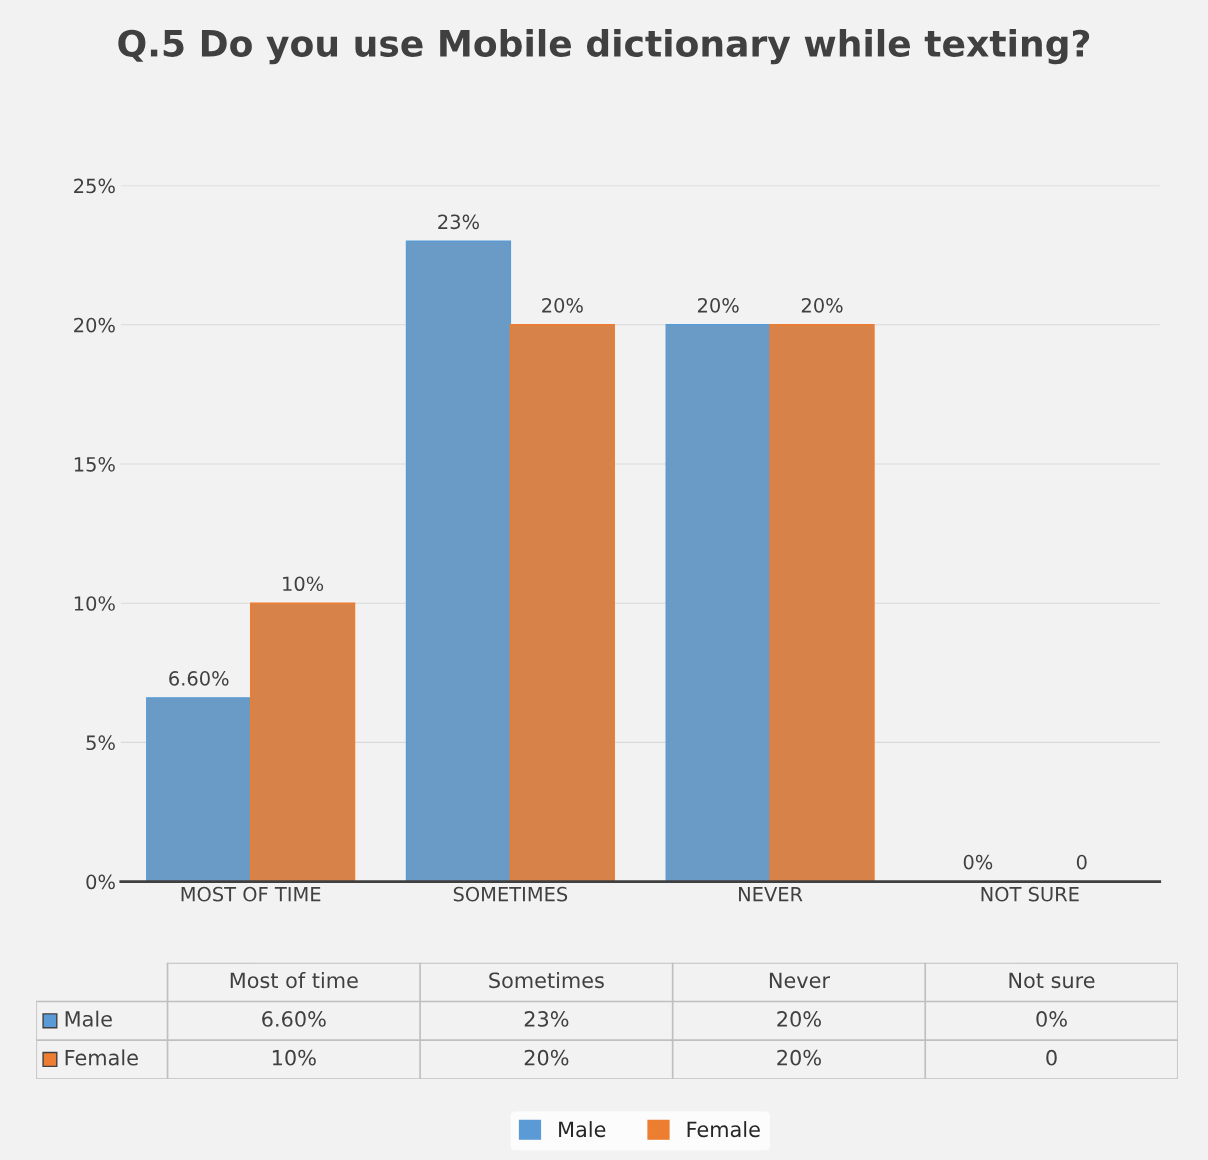  What do you see at coordinates (88, 1018) in the screenshot?
I see `legend-label: Male` at bounding box center [88, 1018].